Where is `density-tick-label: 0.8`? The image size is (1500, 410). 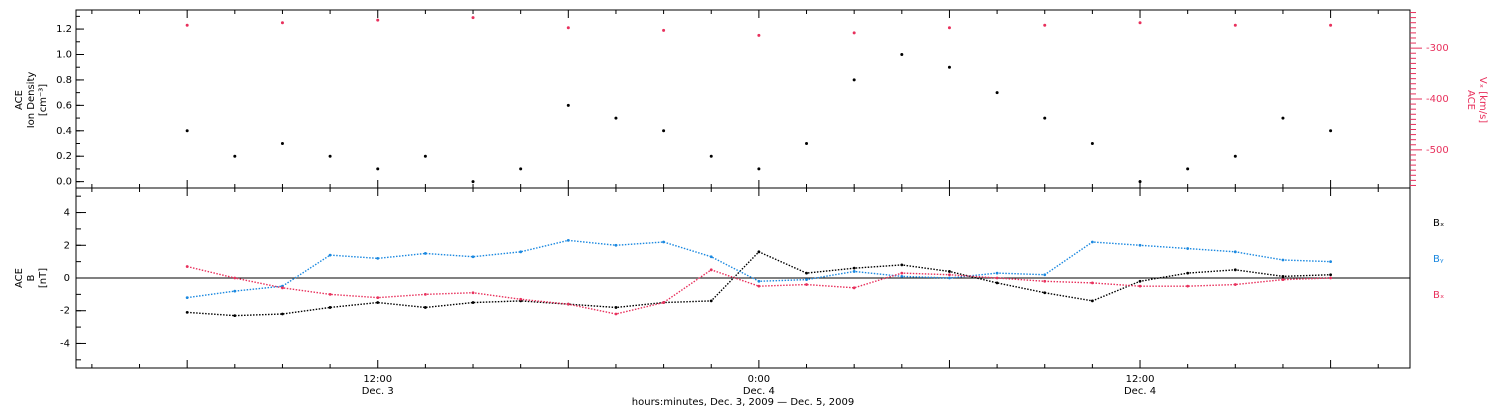 density-tick-label: 0.8 is located at coordinates (64, 80).